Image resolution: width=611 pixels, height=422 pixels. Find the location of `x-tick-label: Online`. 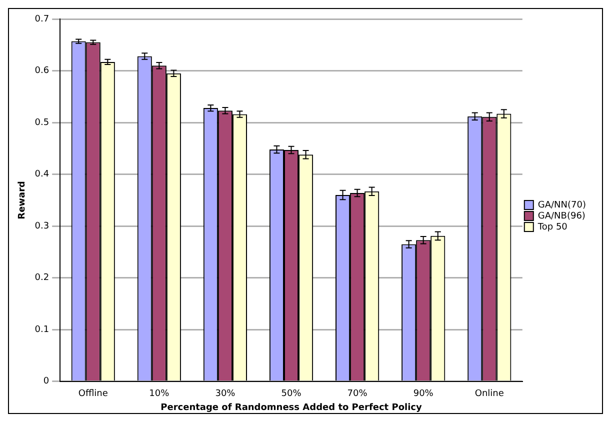

x-tick-label: Online is located at coordinates (489, 394).